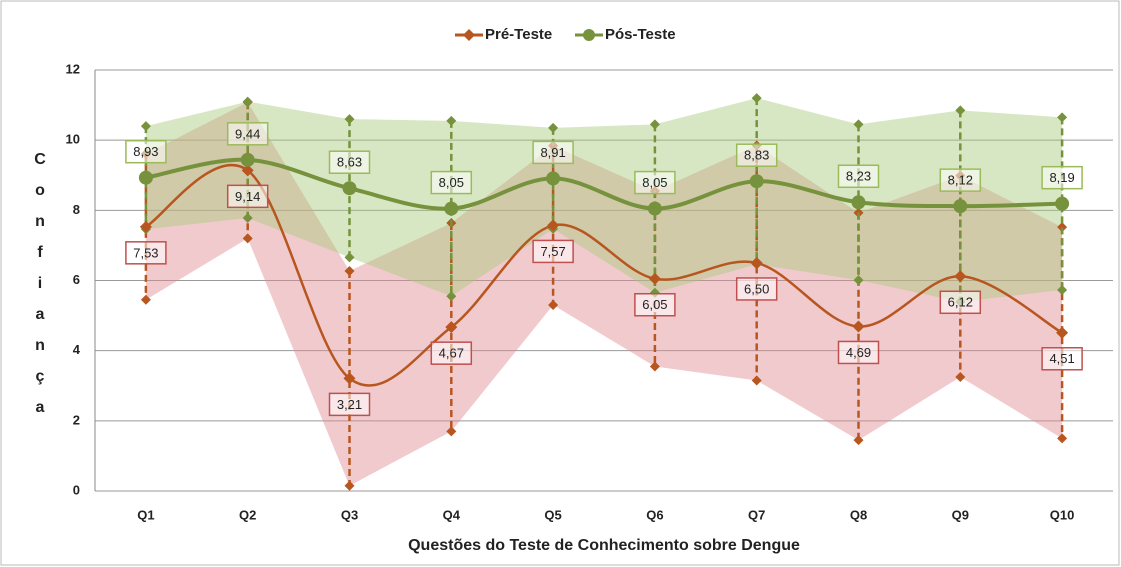 Image resolution: width=1121 pixels, height=567 pixels. Describe the element at coordinates (349, 514) in the screenshot. I see `x-tick-label: Q3` at that location.